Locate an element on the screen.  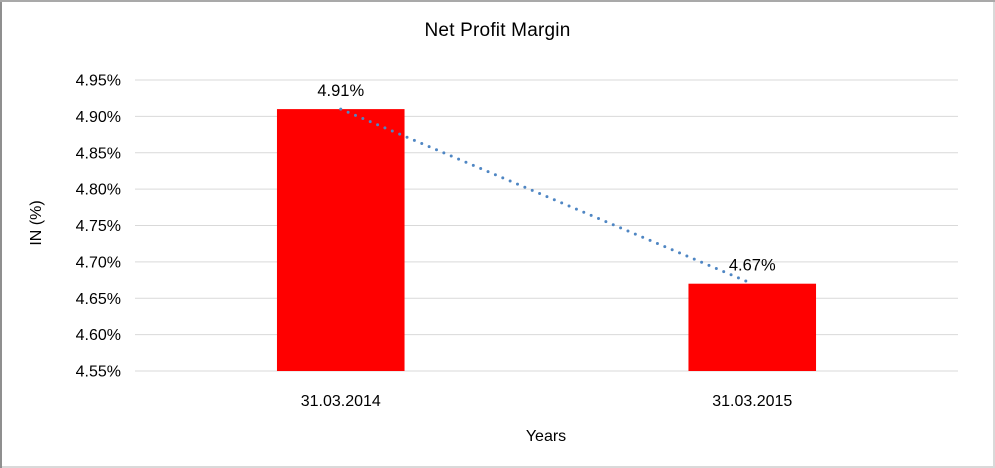
x-tick-label: 31.03.2015 is located at coordinates (752, 401).